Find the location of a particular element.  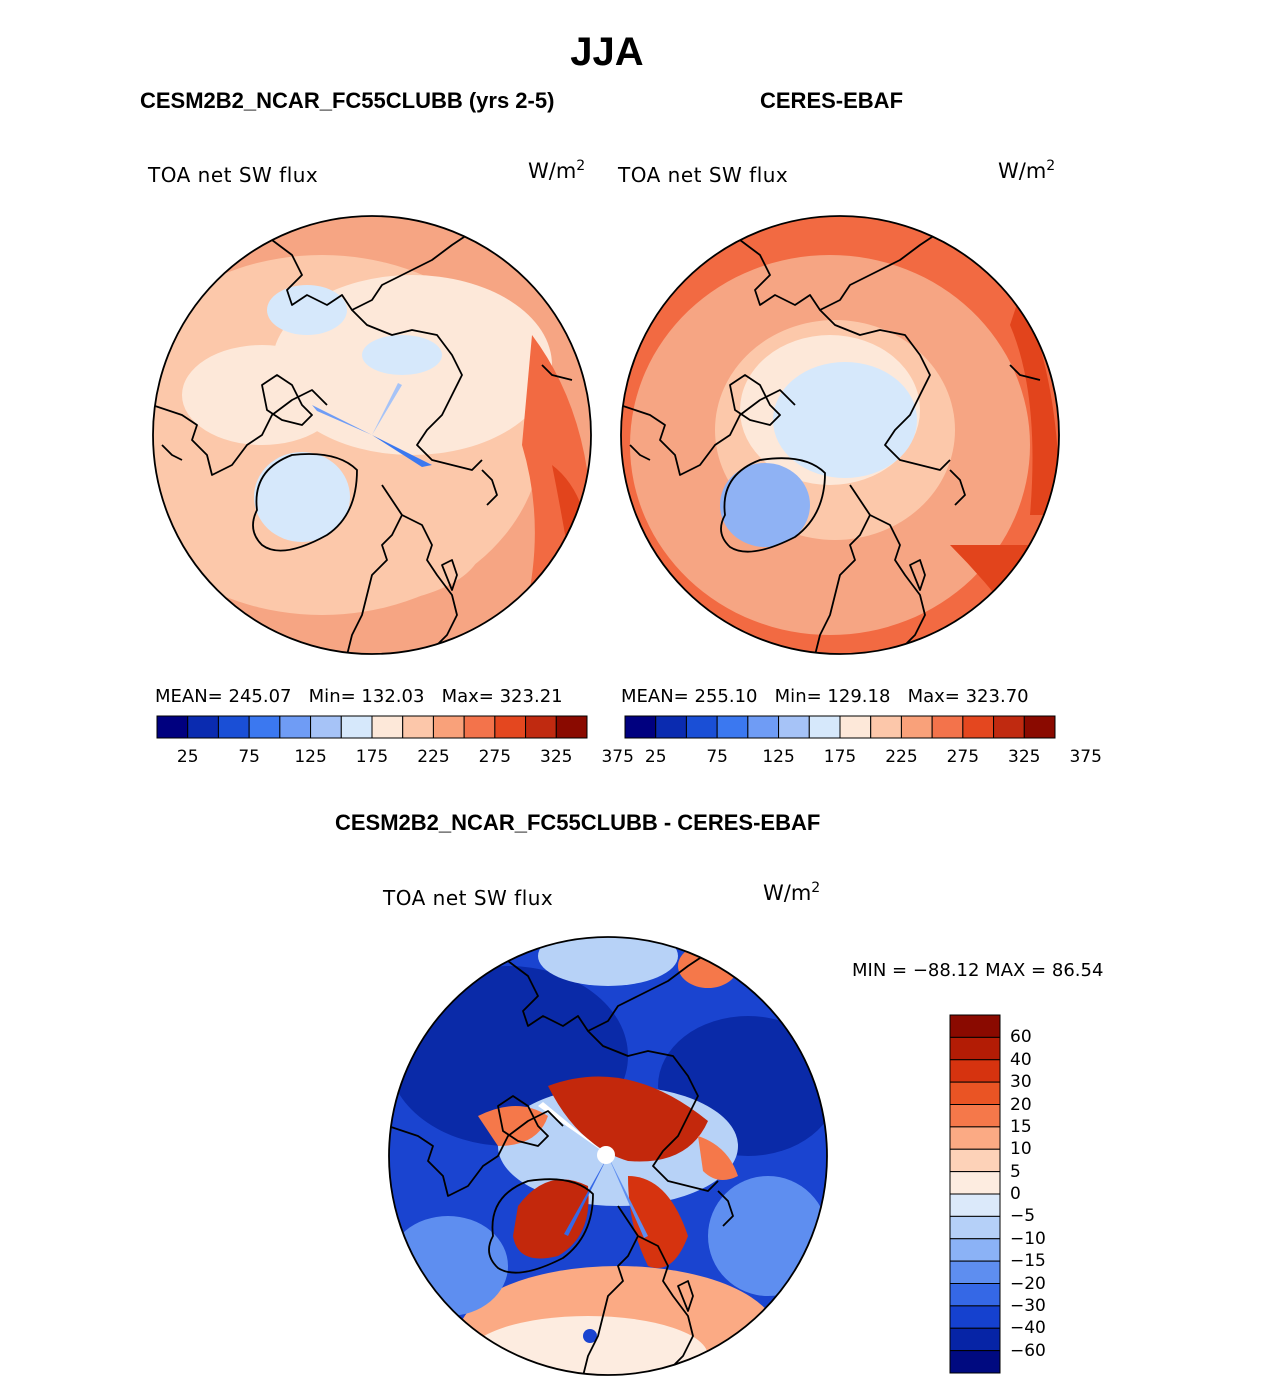

model-variable-label: TOA net SW flux is located at coordinates (233, 175).